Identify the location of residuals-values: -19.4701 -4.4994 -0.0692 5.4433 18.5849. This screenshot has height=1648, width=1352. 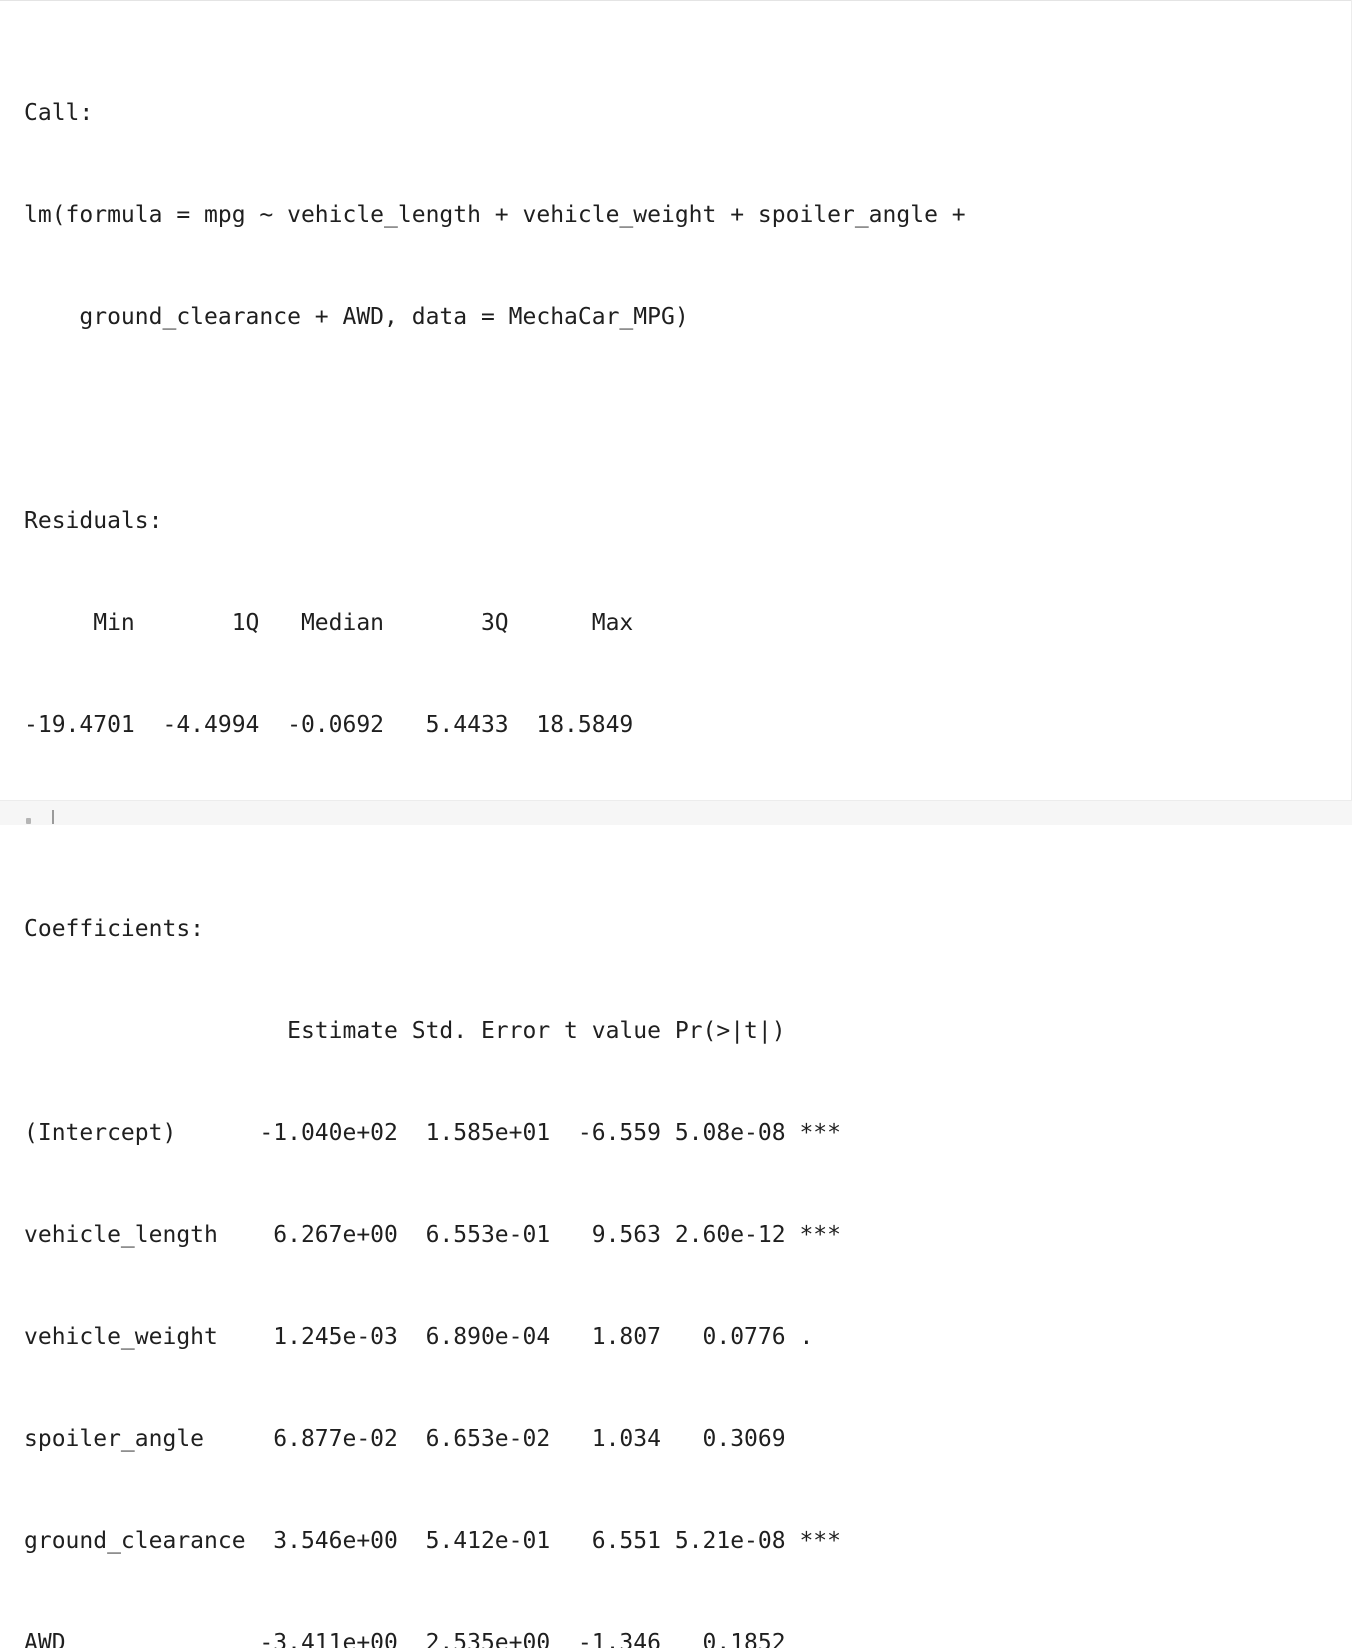
(336, 725).